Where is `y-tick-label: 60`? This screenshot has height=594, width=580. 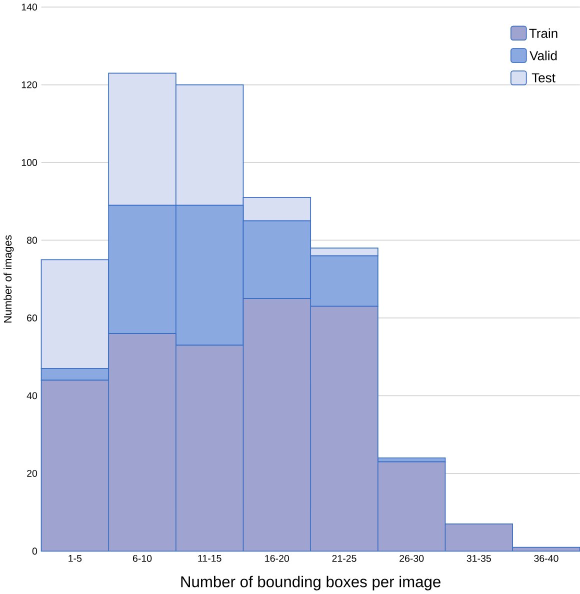 y-tick-label: 60 is located at coordinates (31, 318).